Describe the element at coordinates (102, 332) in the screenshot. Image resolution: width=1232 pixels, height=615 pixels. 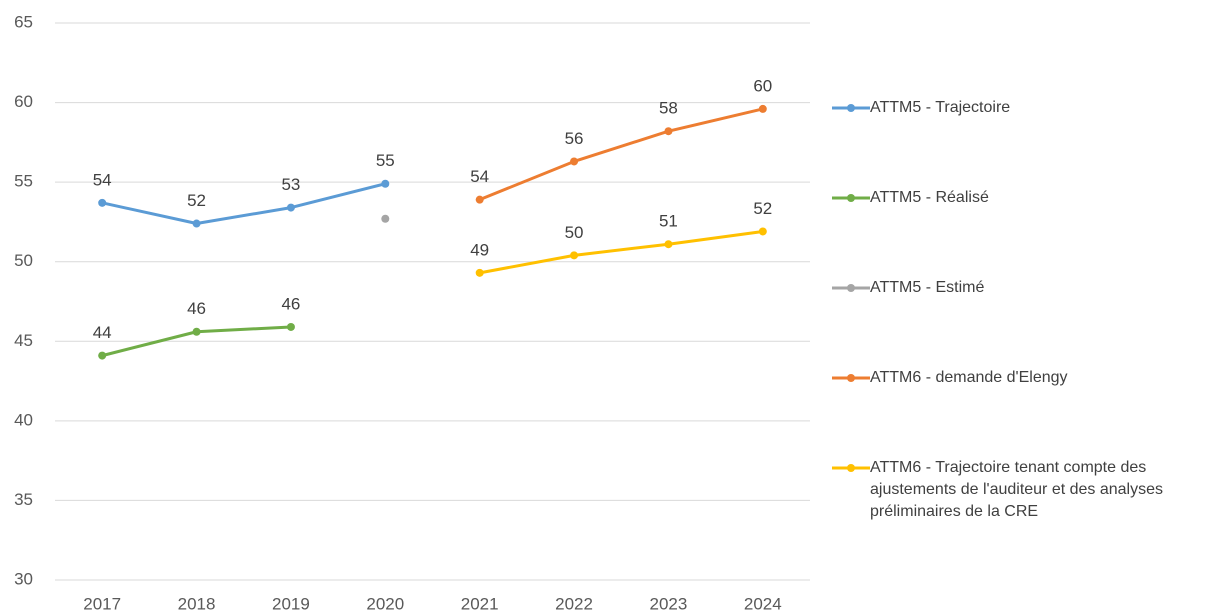
I see `data-label: 44` at that location.